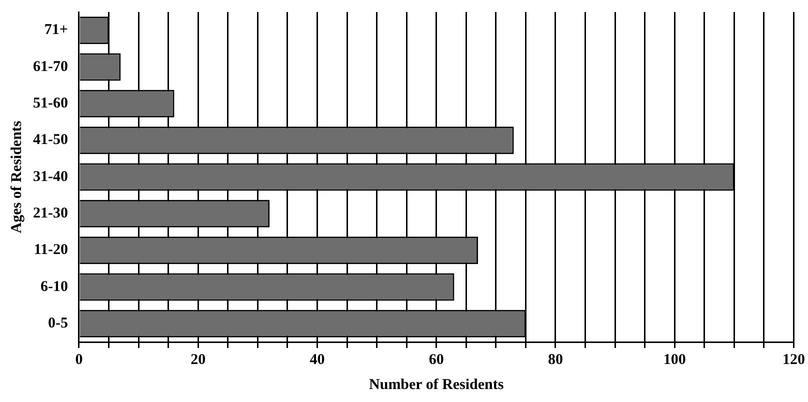  Describe the element at coordinates (79, 360) in the screenshot. I see `x-tick-label: 0` at that location.